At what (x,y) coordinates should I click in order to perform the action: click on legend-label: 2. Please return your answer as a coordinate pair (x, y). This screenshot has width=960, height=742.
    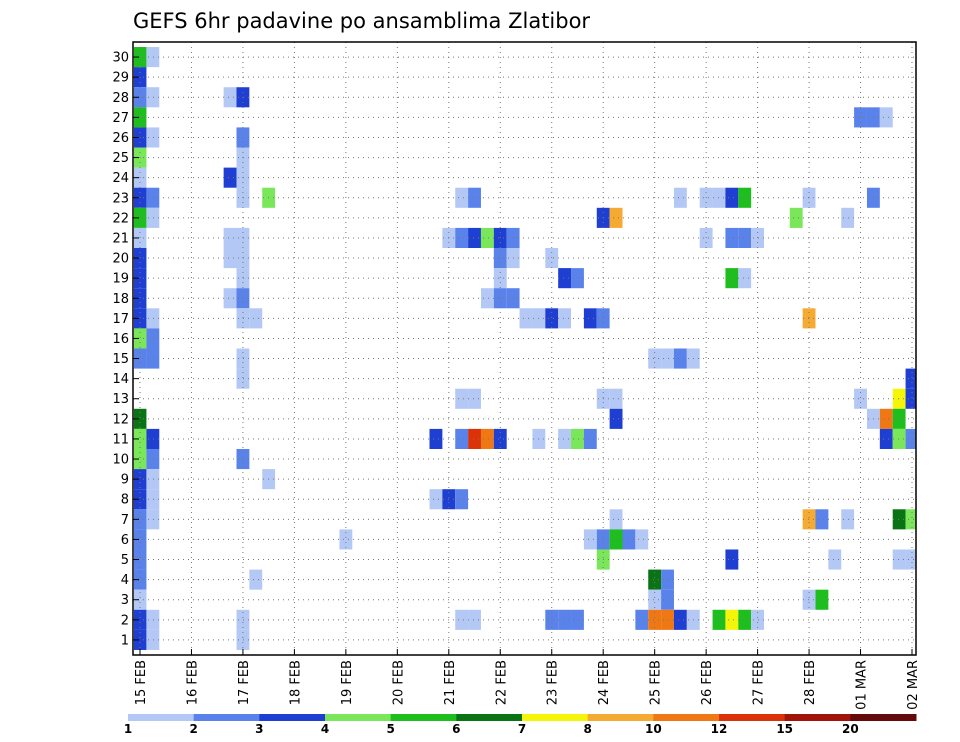
    Looking at the image, I should click on (193, 729).